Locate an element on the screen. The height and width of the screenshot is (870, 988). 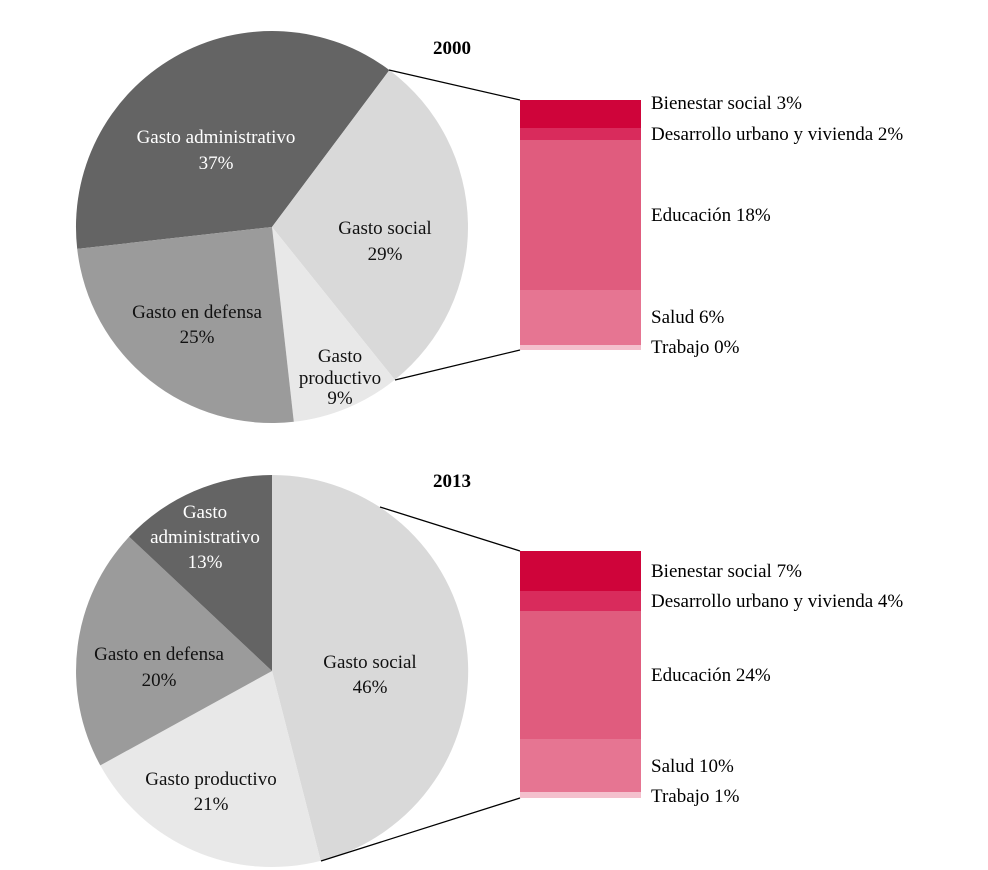
bar-trabajo-2013 is located at coordinates (580, 795).